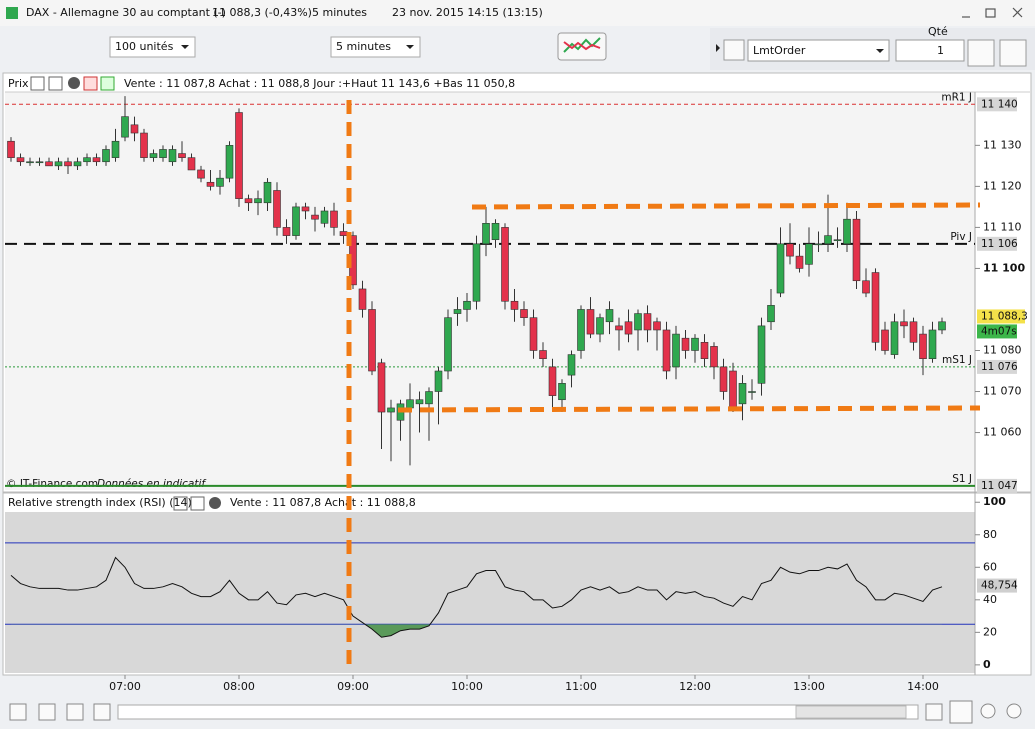  Describe the element at coordinates (851, 712) in the screenshot. I see `scroll-thumb` at that location.